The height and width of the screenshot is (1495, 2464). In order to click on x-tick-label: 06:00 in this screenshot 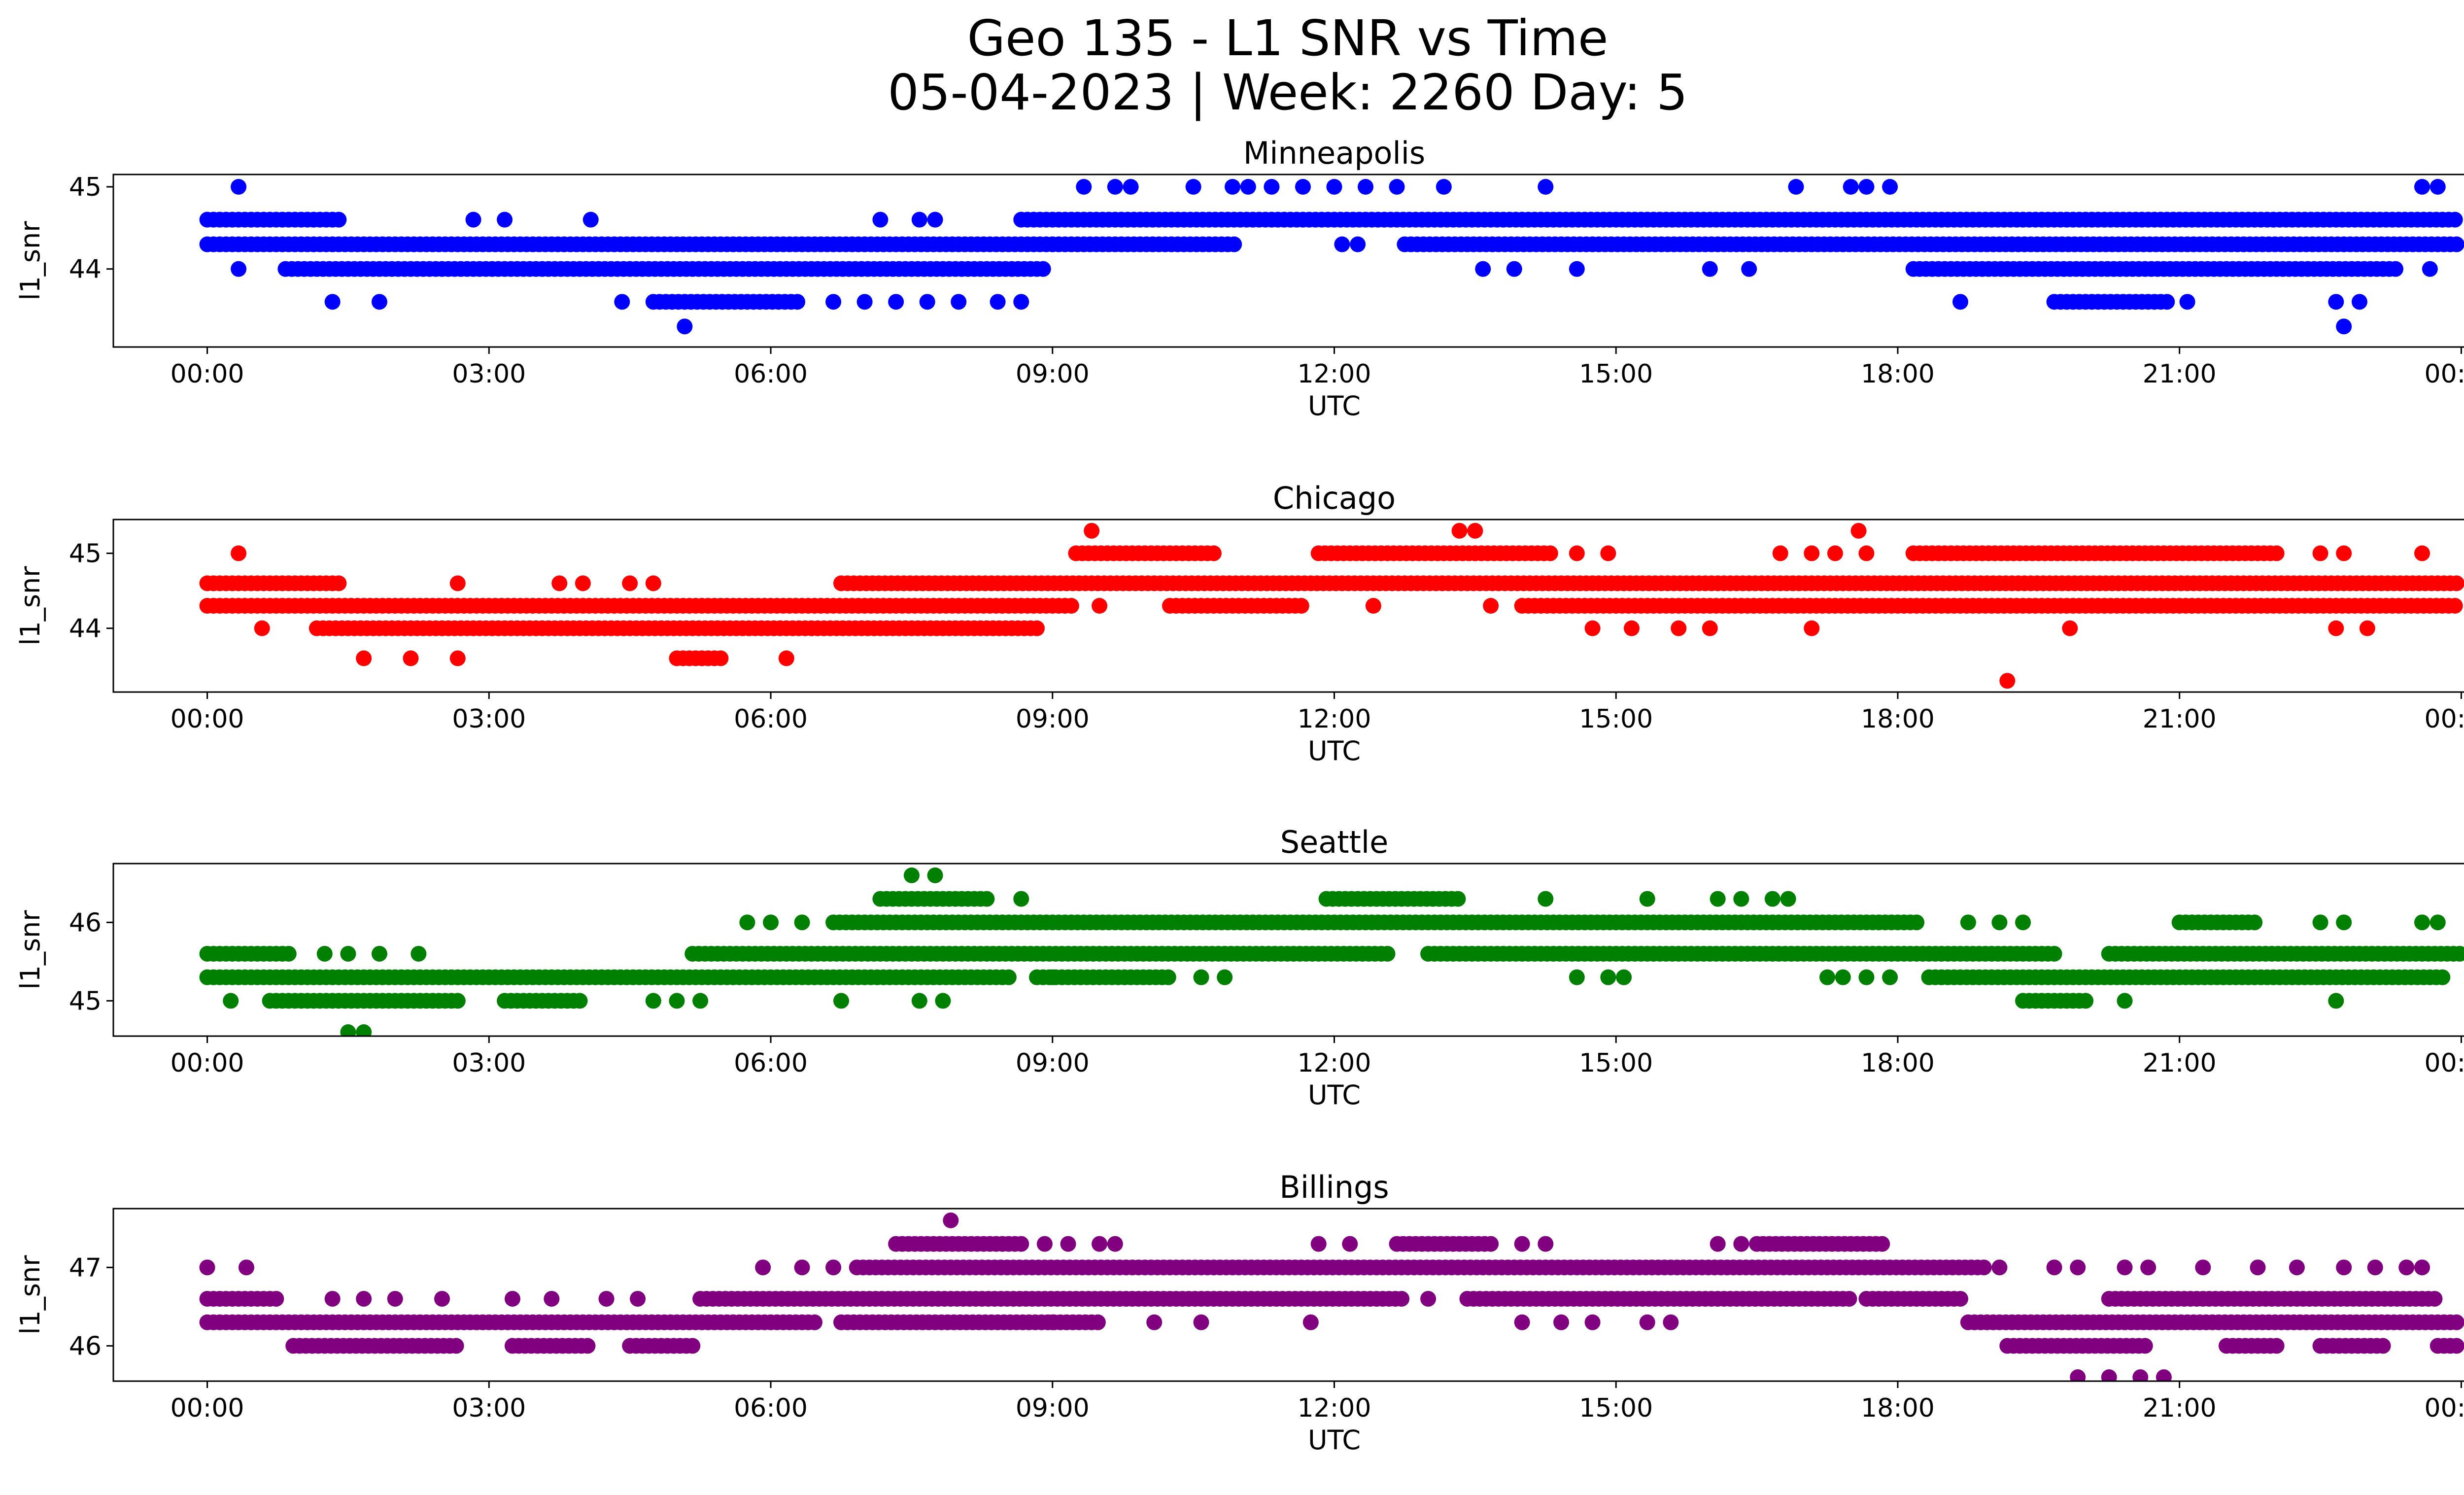, I will do `click(771, 719)`.